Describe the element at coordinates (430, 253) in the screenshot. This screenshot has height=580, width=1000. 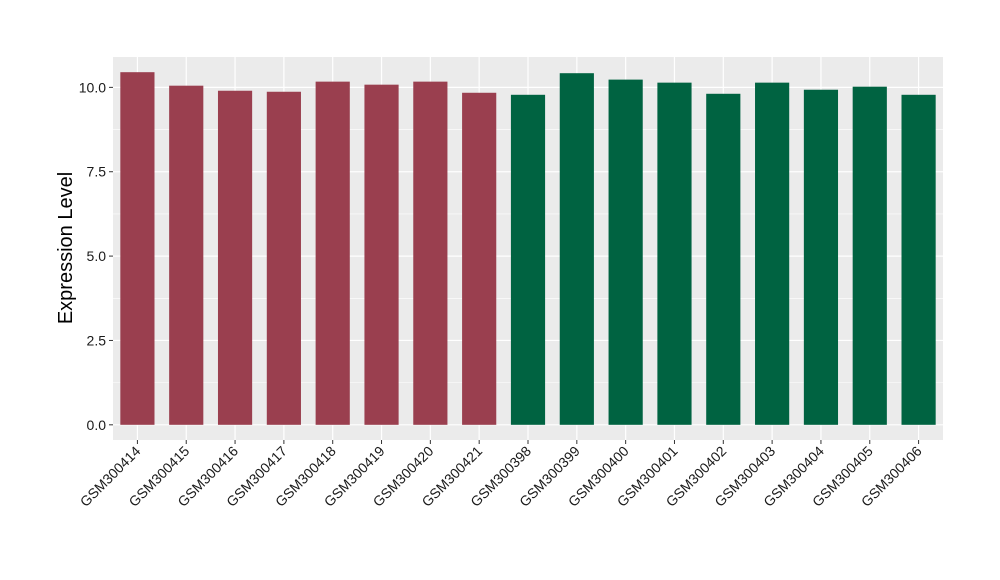
I see `bar-GSM300420` at that location.